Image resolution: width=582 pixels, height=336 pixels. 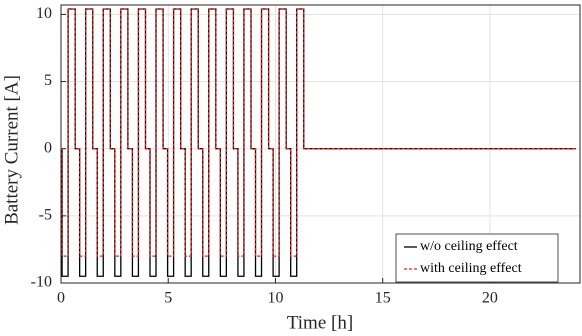 I want to click on y-tick-label: 0, so click(x=48, y=147).